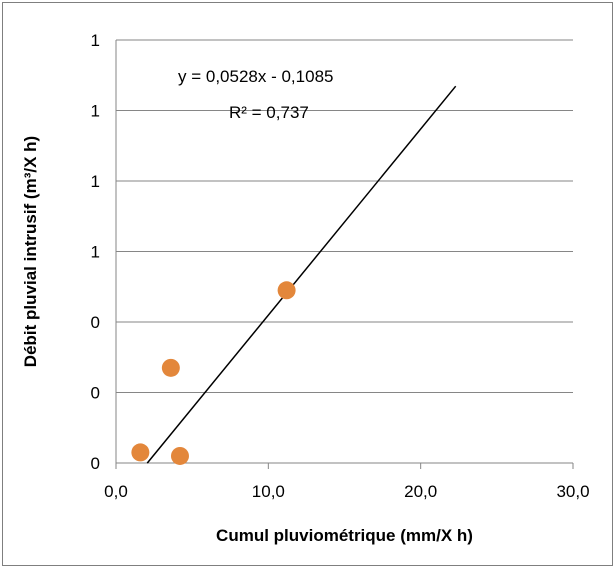 This screenshot has height=569, width=616. I want to click on y-tick-label-2: 0, so click(95, 322).